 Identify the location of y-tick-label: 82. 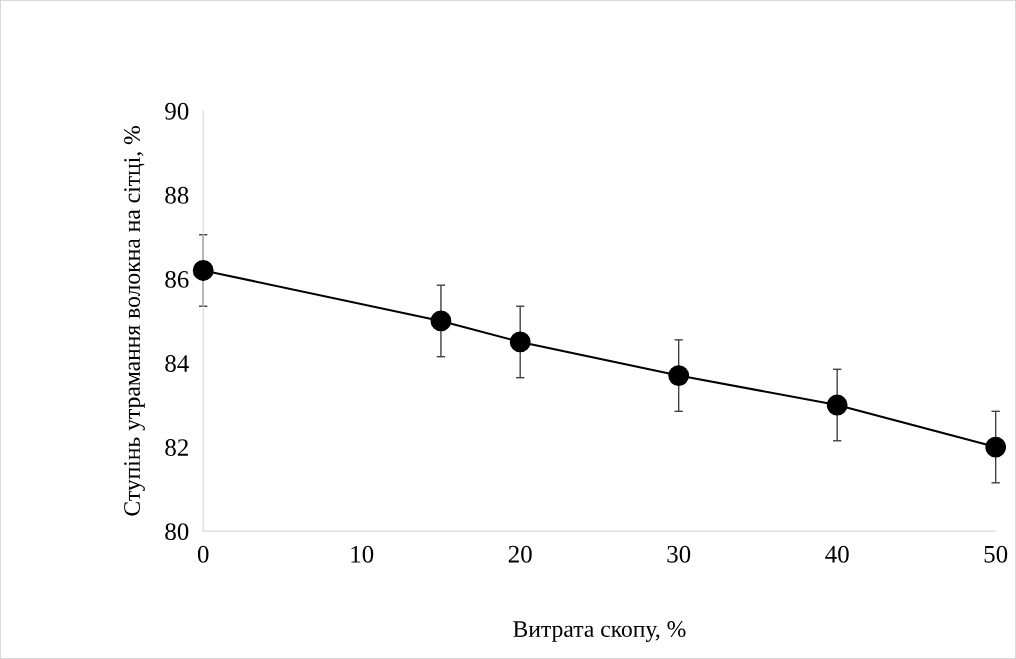
(176, 447).